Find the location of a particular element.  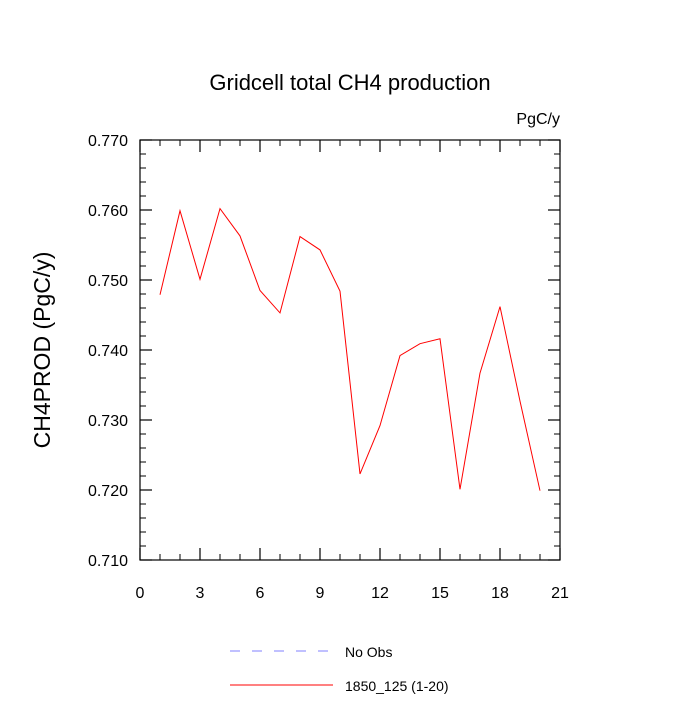

legend: No Obs 1850_125 (1-20) is located at coordinates (339, 669).